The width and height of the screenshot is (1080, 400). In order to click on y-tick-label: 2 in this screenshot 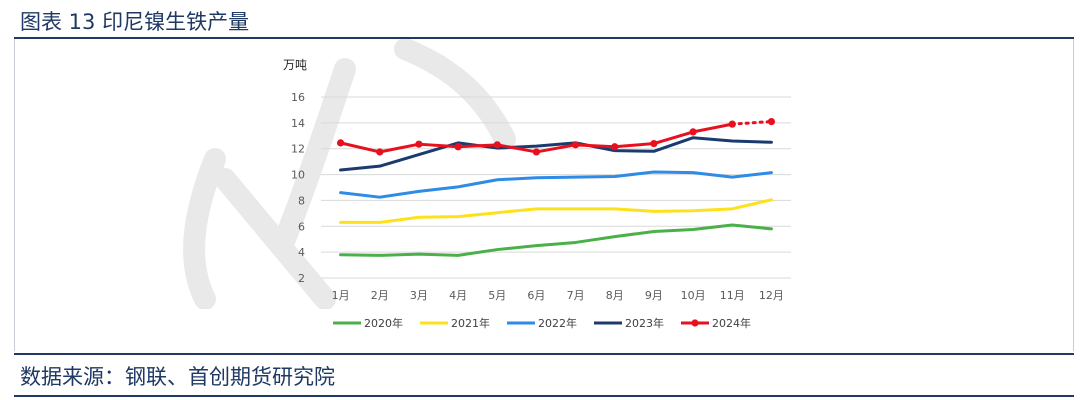, I will do `click(301, 278)`.